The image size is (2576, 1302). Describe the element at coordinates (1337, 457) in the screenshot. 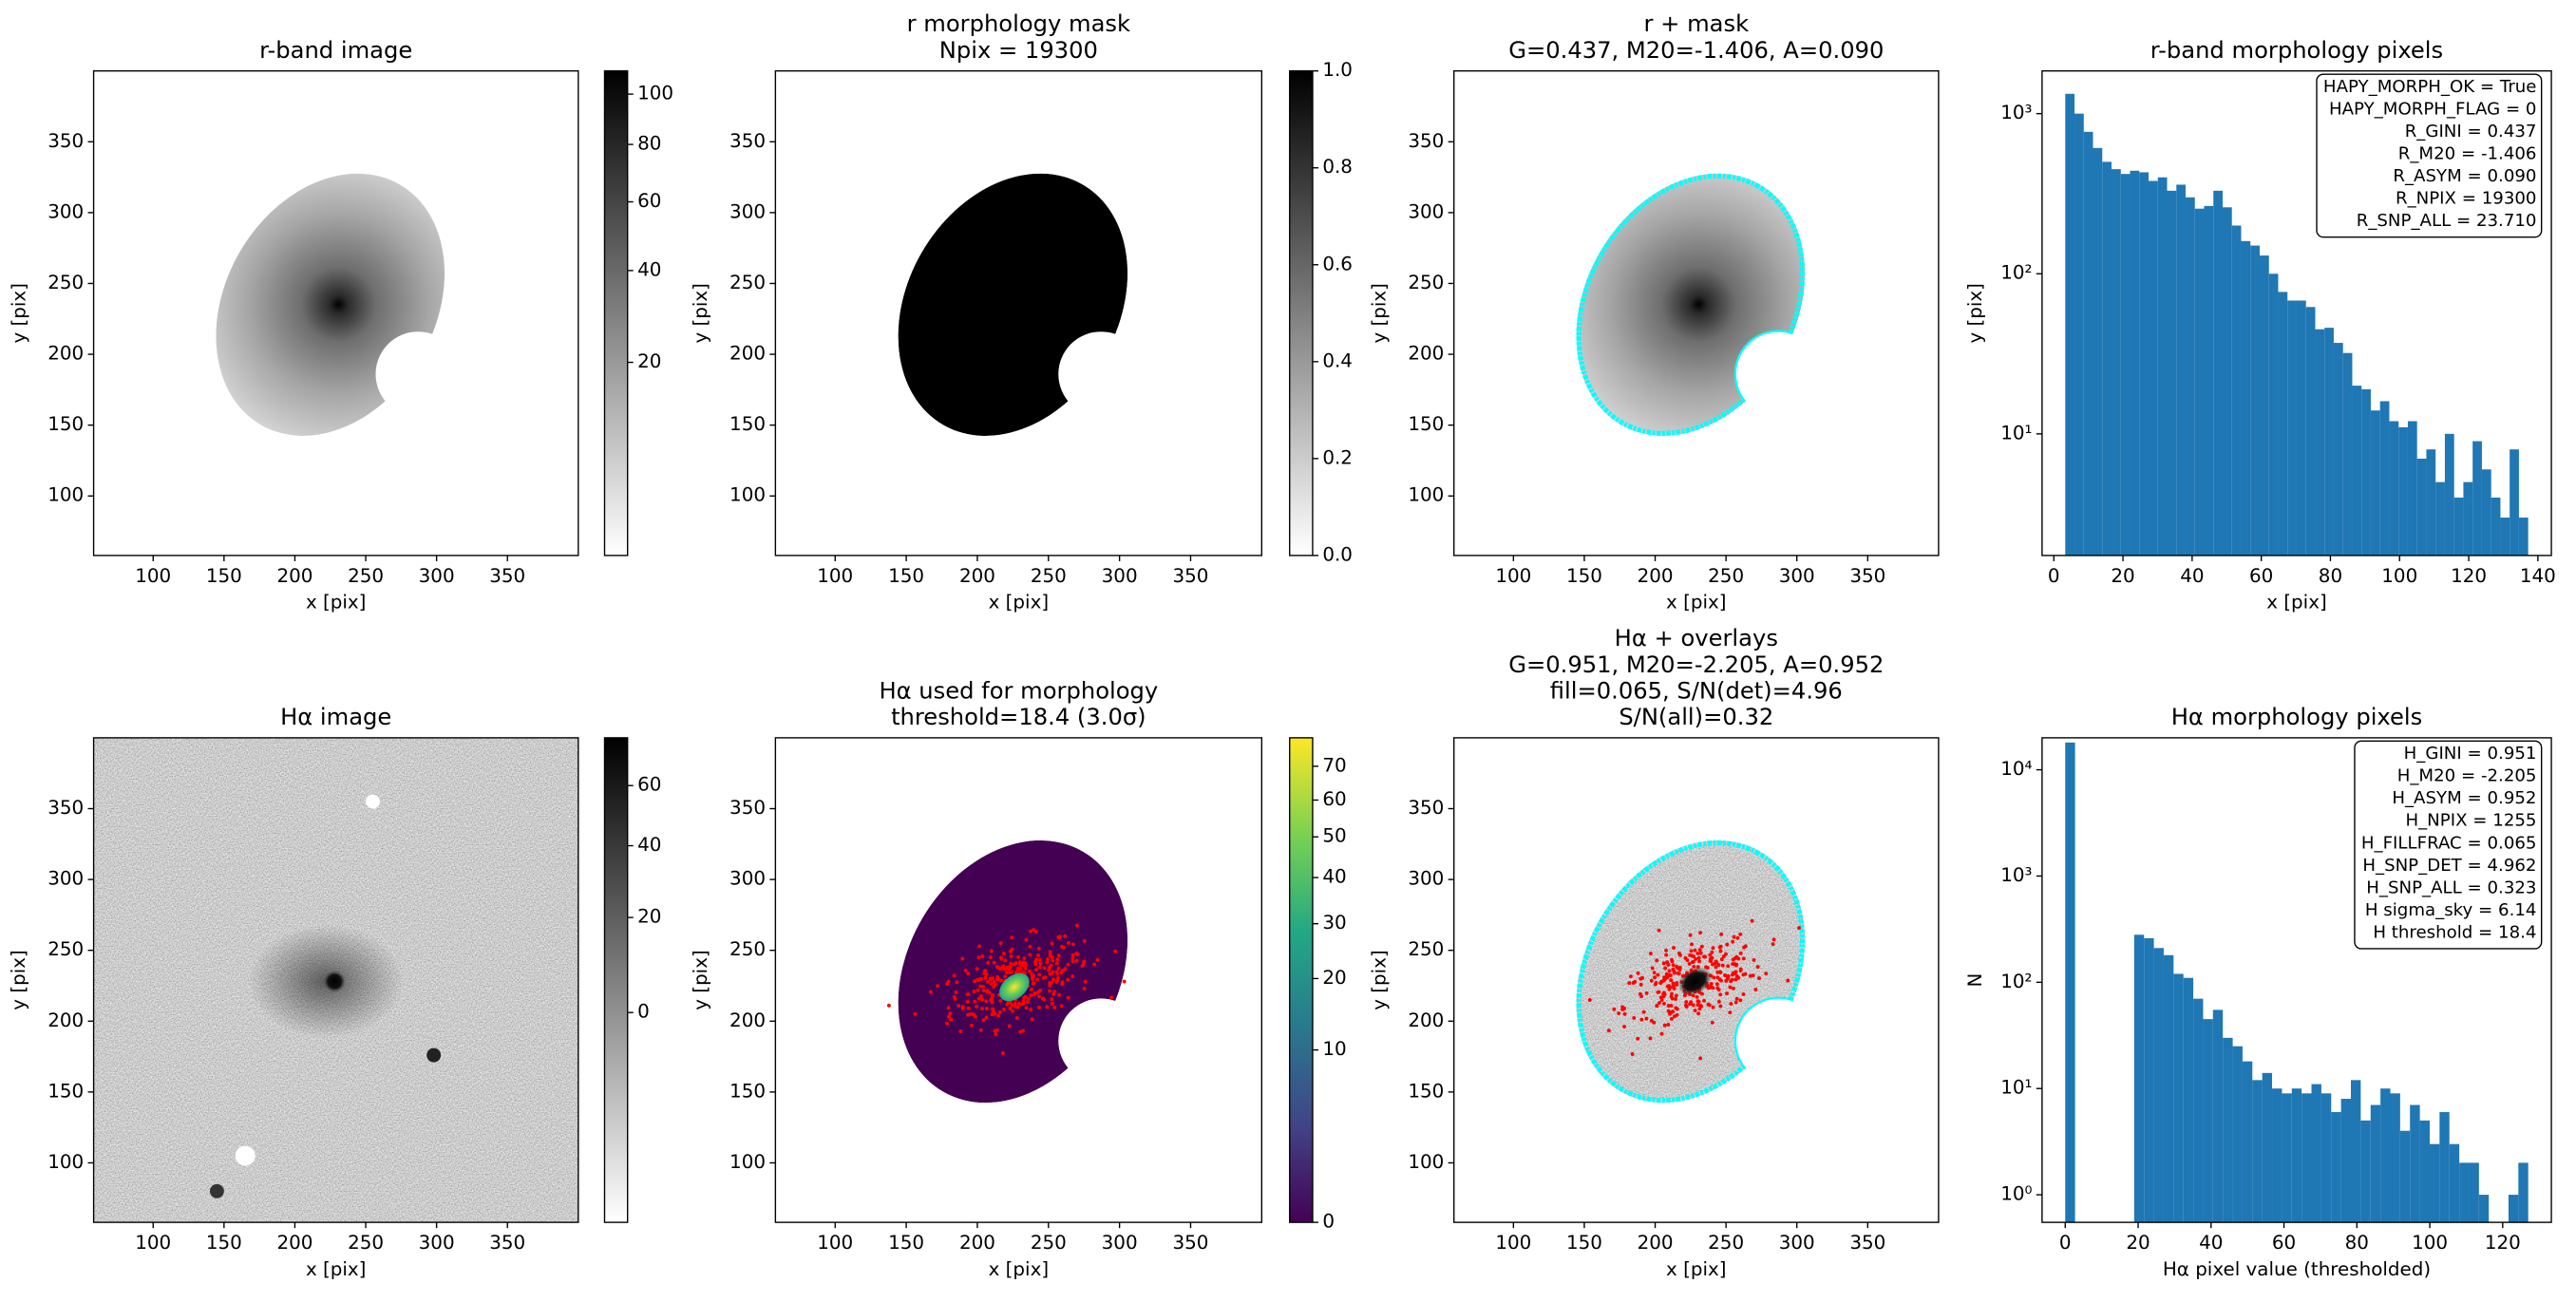

I see `colorbar-tick-label: 0.2` at that location.